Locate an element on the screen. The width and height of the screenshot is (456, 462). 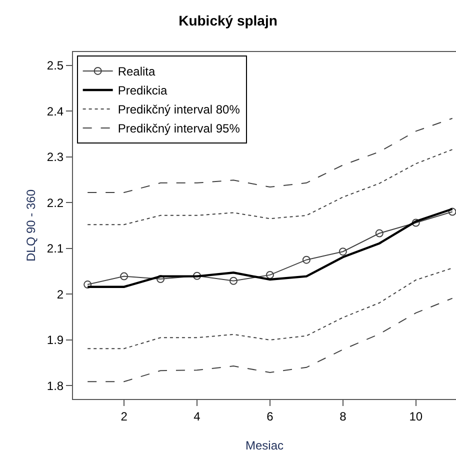
x-tick-label: 6 is located at coordinates (270, 416).